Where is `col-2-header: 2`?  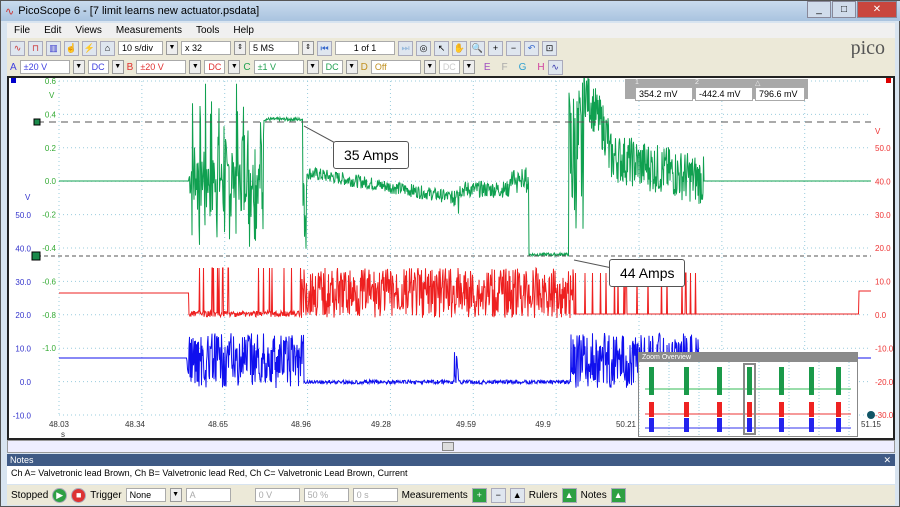 col-2-header: 2 is located at coordinates (697, 82).